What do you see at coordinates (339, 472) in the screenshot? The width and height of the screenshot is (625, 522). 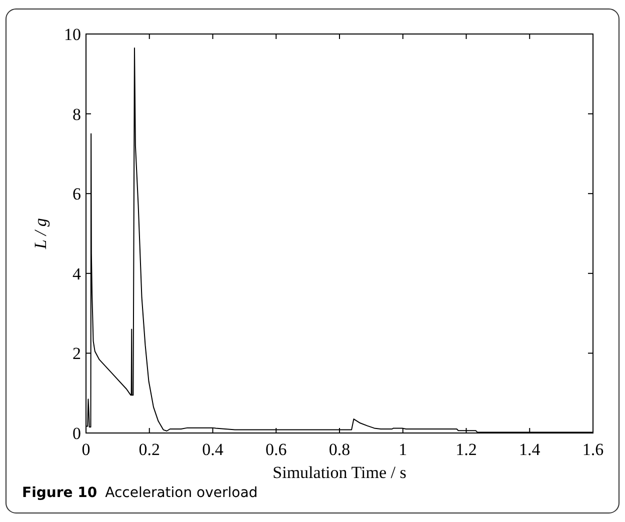 I see `x-axis-title: Simulation Time / s` at bounding box center [339, 472].